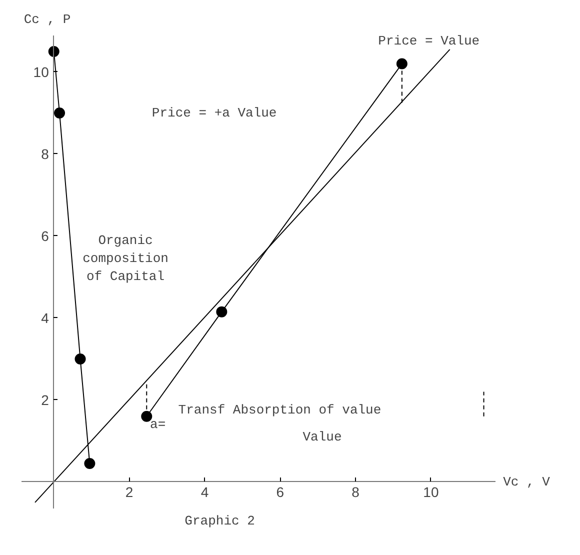 Image resolution: width=580 pixels, height=555 pixels. Describe the element at coordinates (45, 318) in the screenshot. I see `y-tick-label: 4` at that location.